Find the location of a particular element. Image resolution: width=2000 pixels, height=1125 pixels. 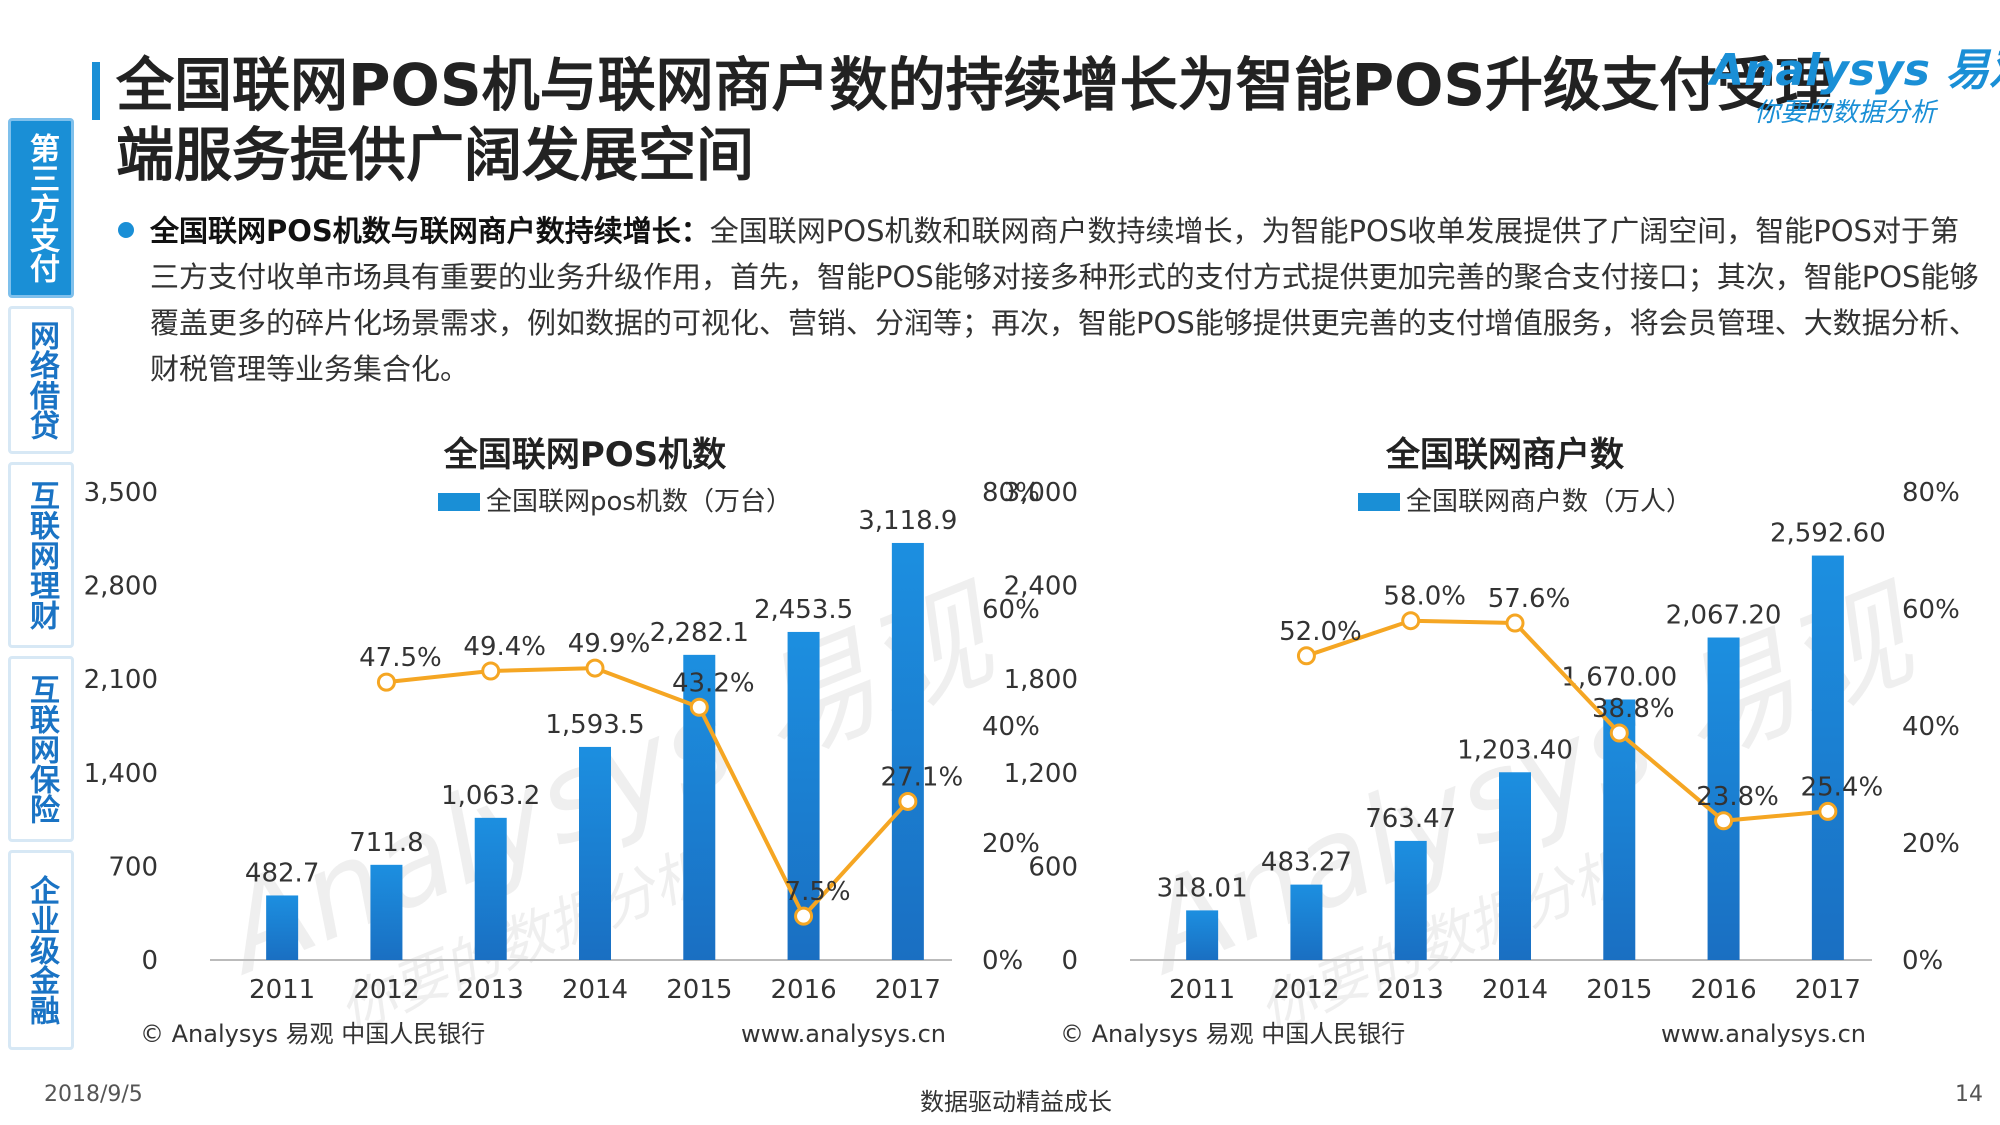

pos-title: 全国联网POS机数 is located at coordinates (584, 455).